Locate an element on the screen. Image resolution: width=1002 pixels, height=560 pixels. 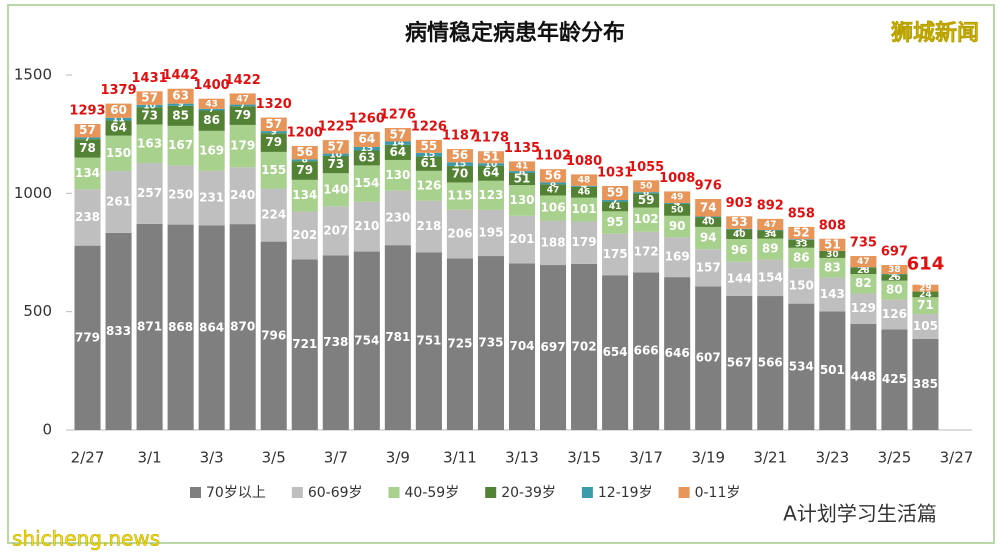
segment-label: 49 is located at coordinates (677, 198).